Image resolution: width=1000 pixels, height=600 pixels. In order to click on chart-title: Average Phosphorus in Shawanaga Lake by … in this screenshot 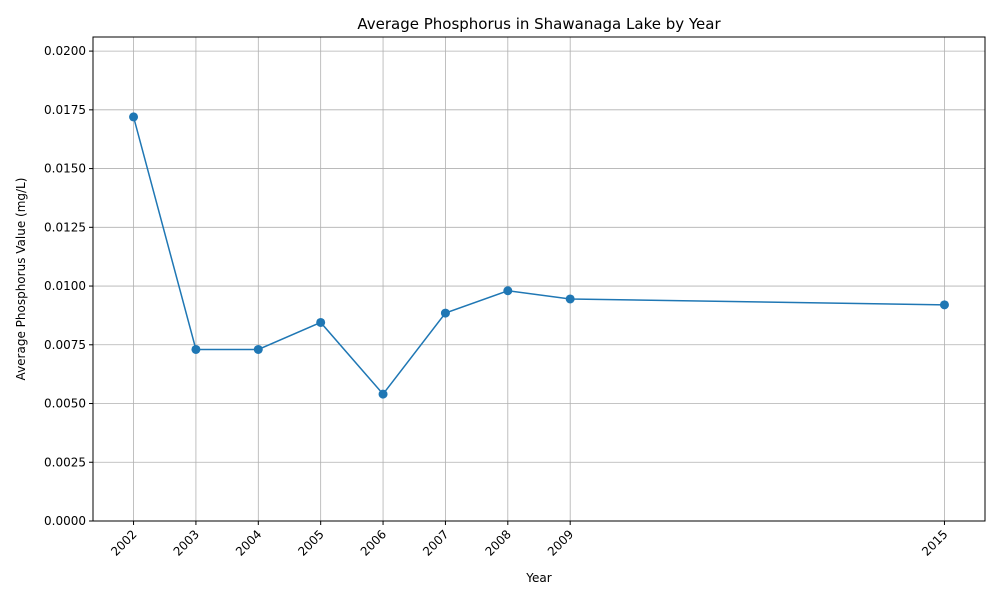, I will do `click(539, 24)`.